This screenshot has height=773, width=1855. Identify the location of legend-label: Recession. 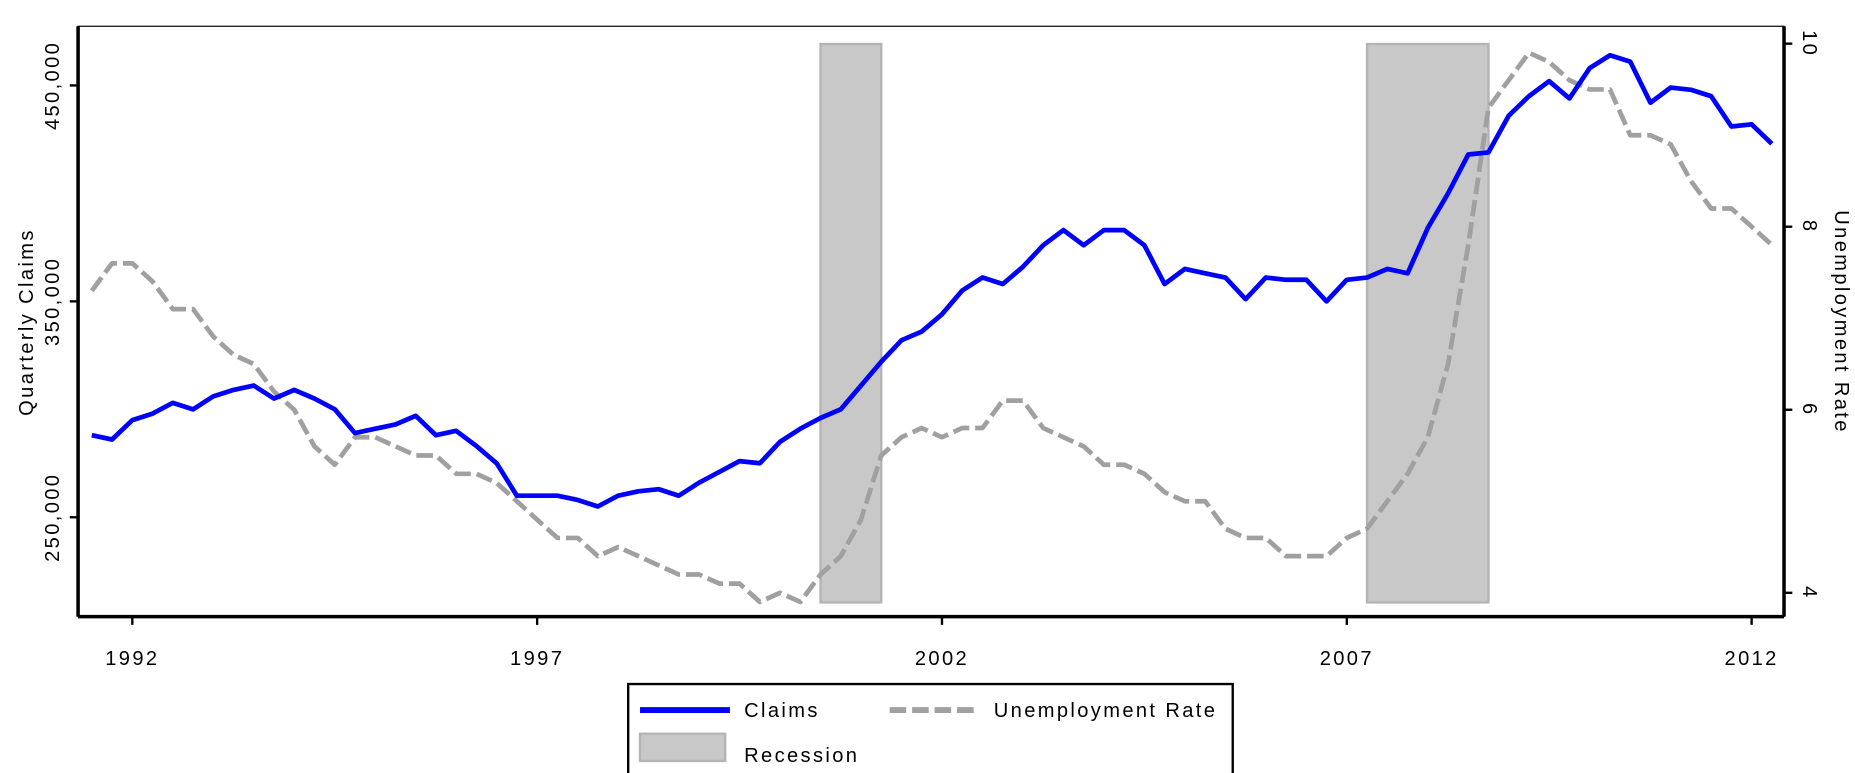
(801, 756).